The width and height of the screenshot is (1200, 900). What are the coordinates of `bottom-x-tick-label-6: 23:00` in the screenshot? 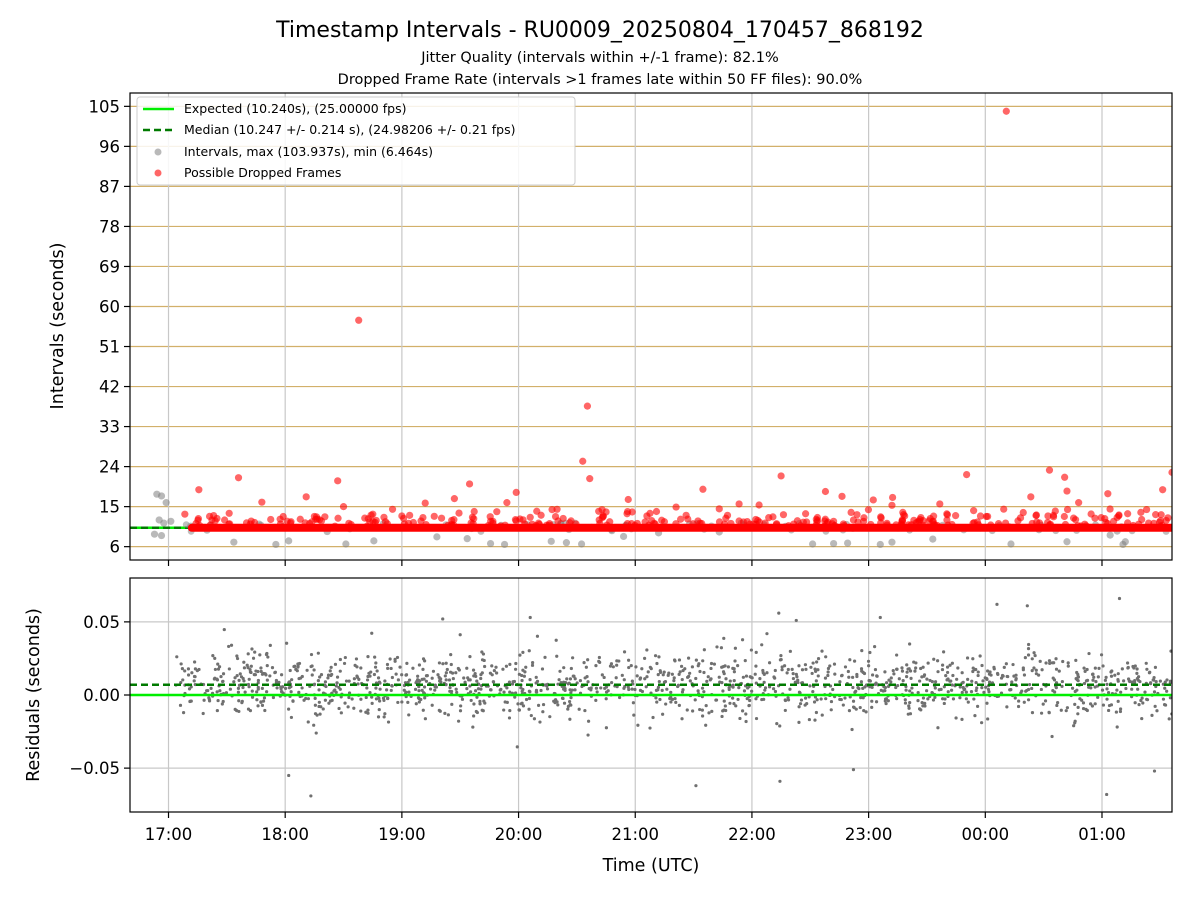 It's located at (869, 834).